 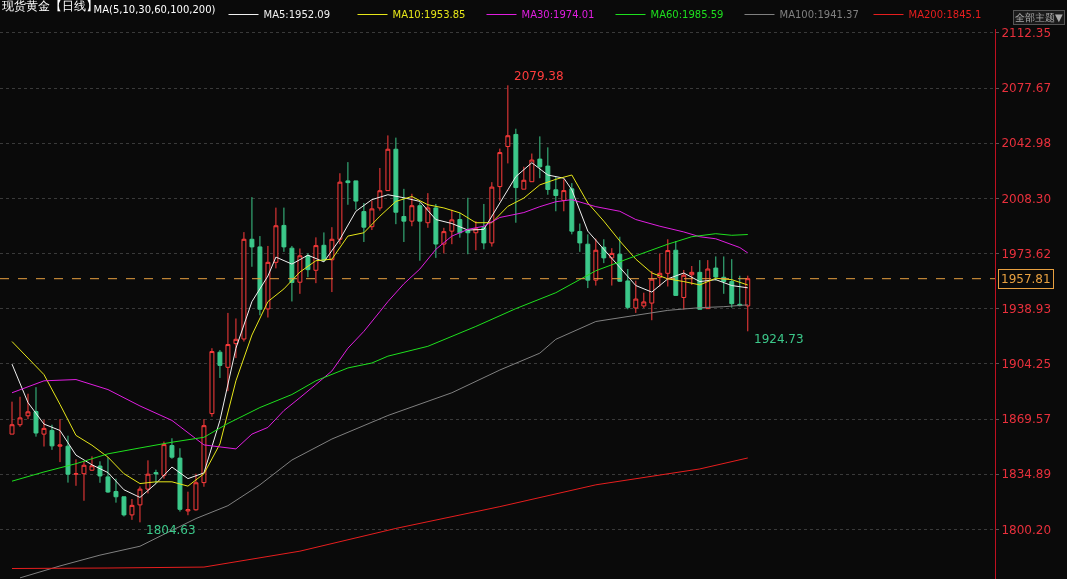 I want to click on annotation: 2079.38, so click(x=539, y=76).